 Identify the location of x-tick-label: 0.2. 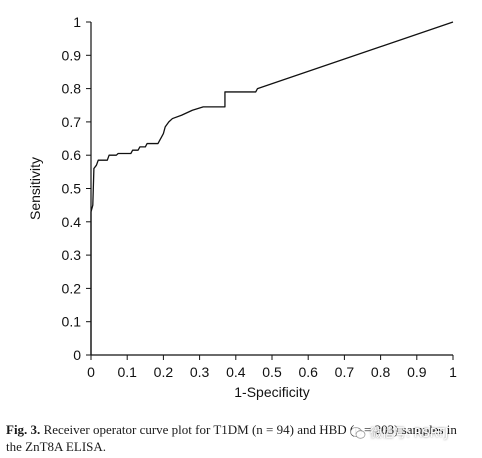
(164, 372).